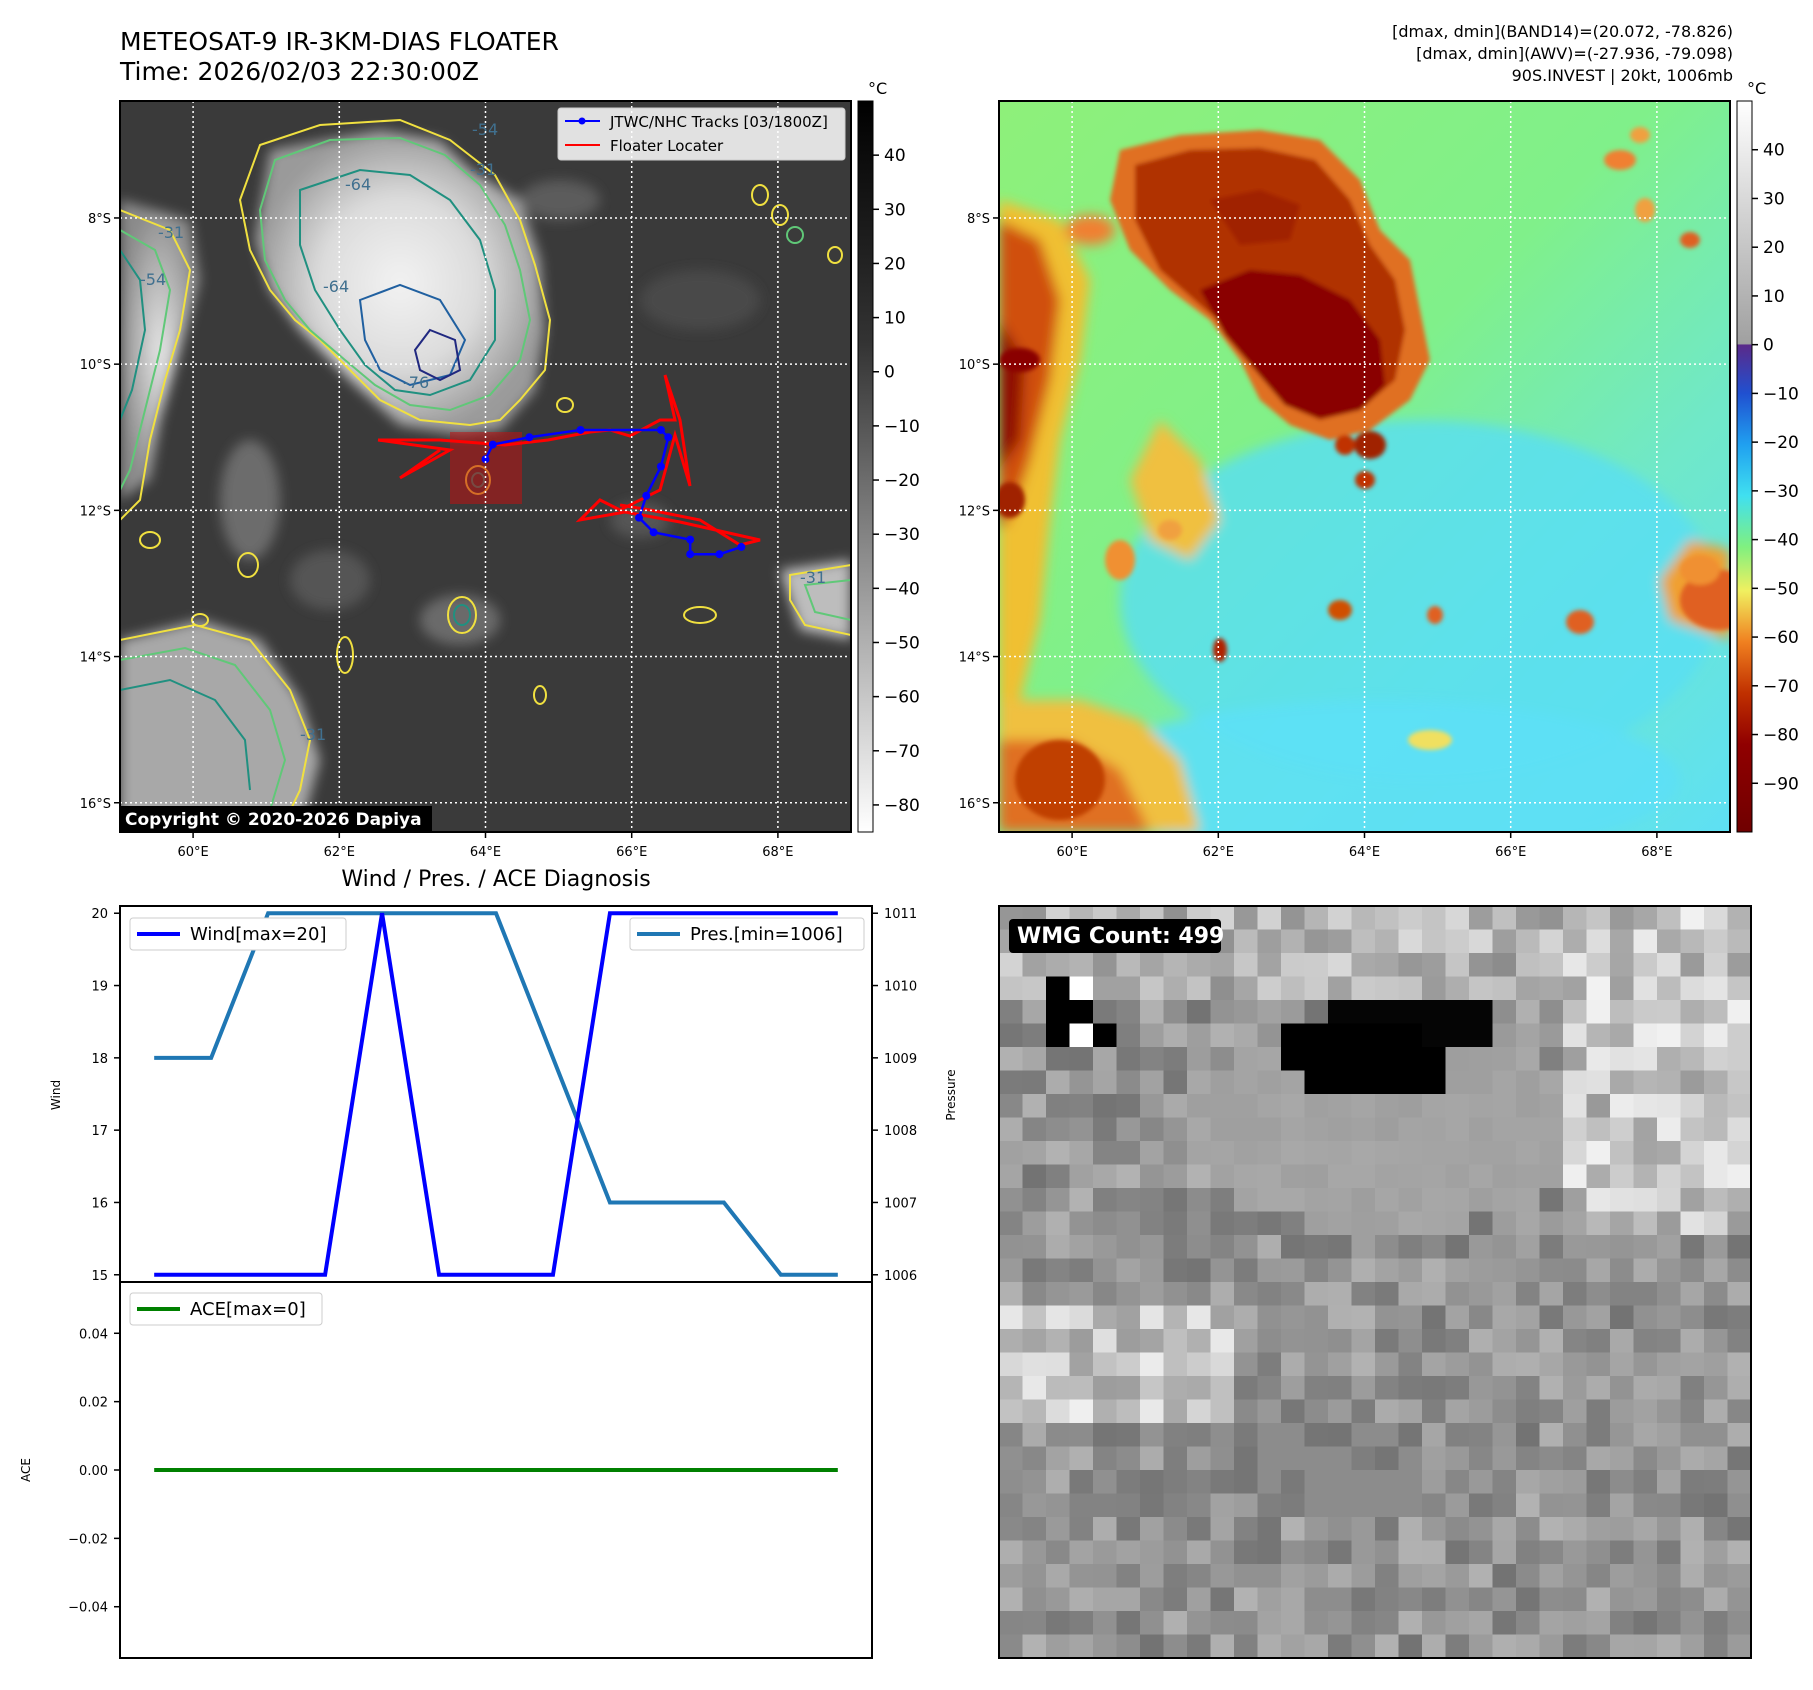  Describe the element at coordinates (974, 365) in the screenshot. I see `awv-lat-label: 10°S` at that location.